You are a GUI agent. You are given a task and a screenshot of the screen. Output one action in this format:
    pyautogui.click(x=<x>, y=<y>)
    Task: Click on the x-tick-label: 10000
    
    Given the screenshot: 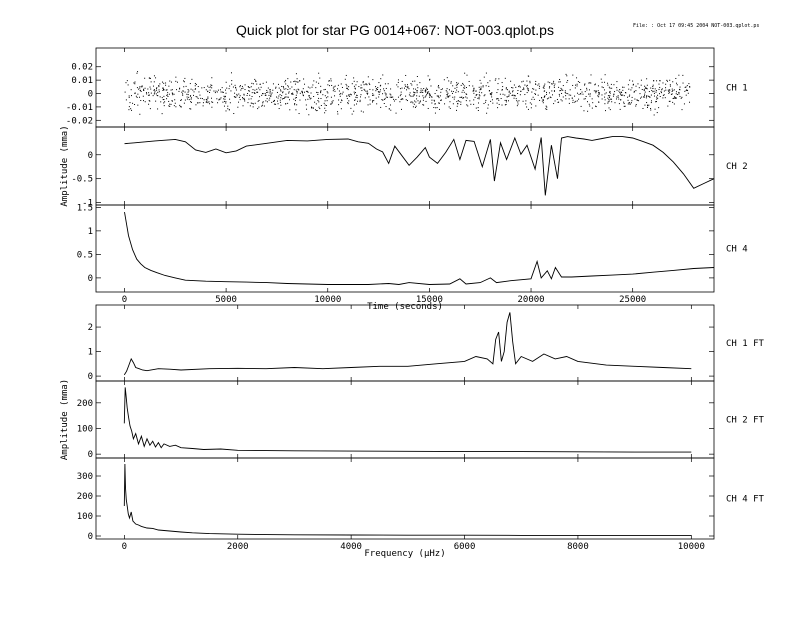 What is the action you would take?
    pyautogui.click(x=691, y=547)
    